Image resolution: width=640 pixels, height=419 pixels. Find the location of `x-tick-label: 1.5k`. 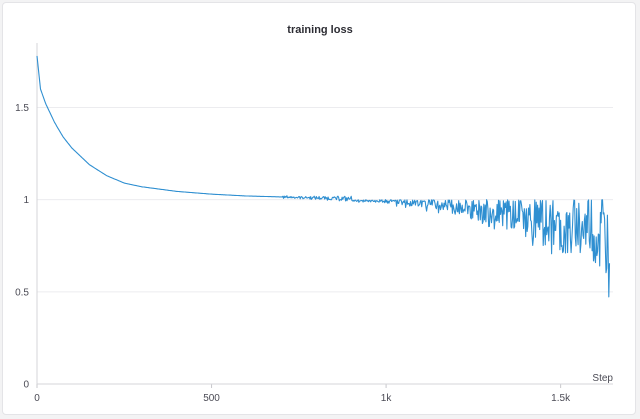

x-tick-label: 1.5k is located at coordinates (561, 398).